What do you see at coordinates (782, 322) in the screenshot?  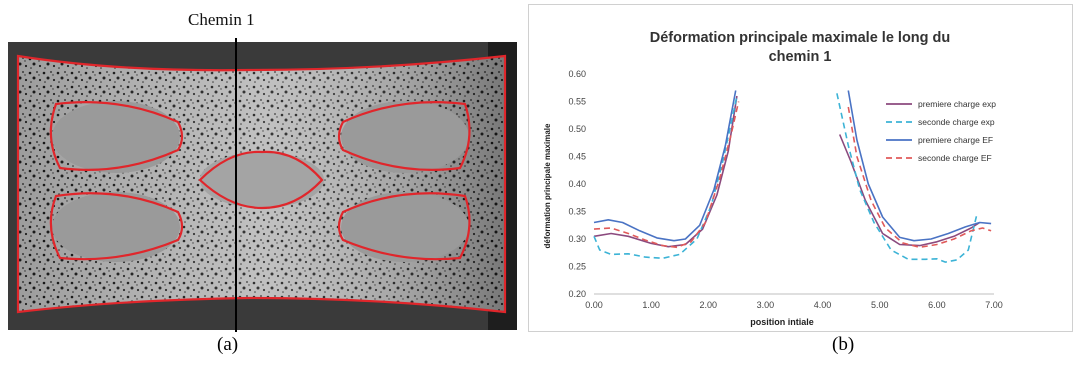 I see `x-axis-label: position intiale` at bounding box center [782, 322].